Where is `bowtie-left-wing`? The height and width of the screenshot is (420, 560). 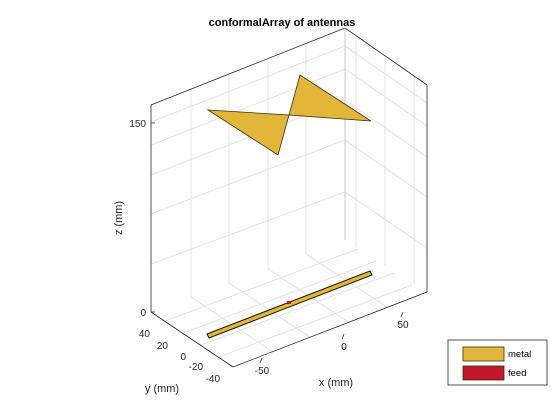
bowtie-left-wing is located at coordinates (248, 132).